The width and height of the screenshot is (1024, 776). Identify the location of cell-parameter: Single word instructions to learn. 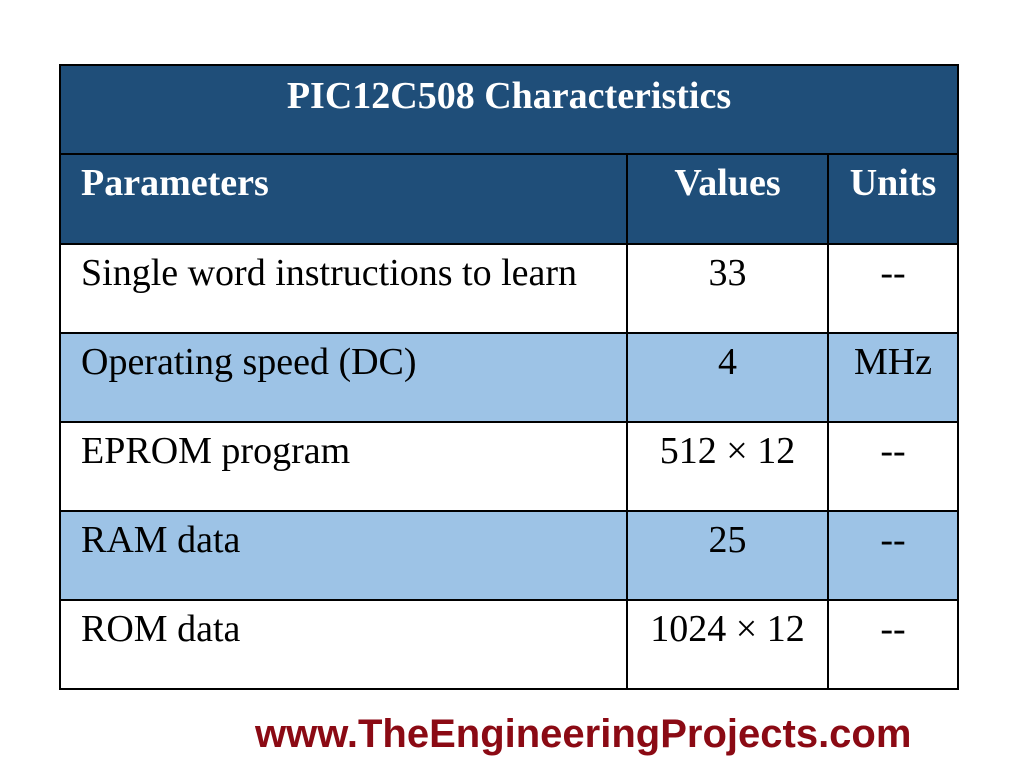
(343, 288).